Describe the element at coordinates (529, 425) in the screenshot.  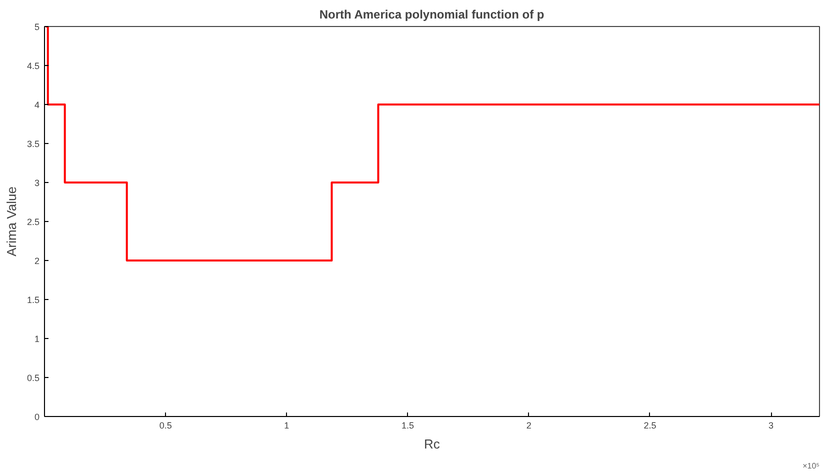
I see `x-tick-label: 2` at that location.